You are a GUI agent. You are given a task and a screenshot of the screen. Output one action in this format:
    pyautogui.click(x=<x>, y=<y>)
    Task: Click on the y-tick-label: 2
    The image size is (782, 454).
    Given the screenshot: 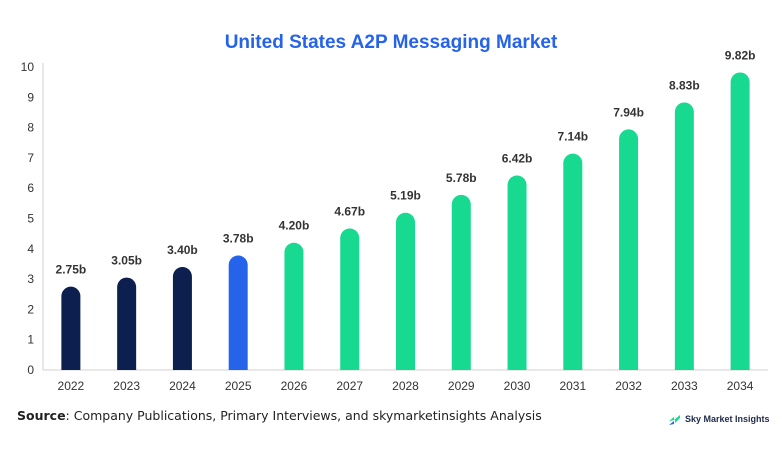 What is the action you would take?
    pyautogui.click(x=30, y=309)
    